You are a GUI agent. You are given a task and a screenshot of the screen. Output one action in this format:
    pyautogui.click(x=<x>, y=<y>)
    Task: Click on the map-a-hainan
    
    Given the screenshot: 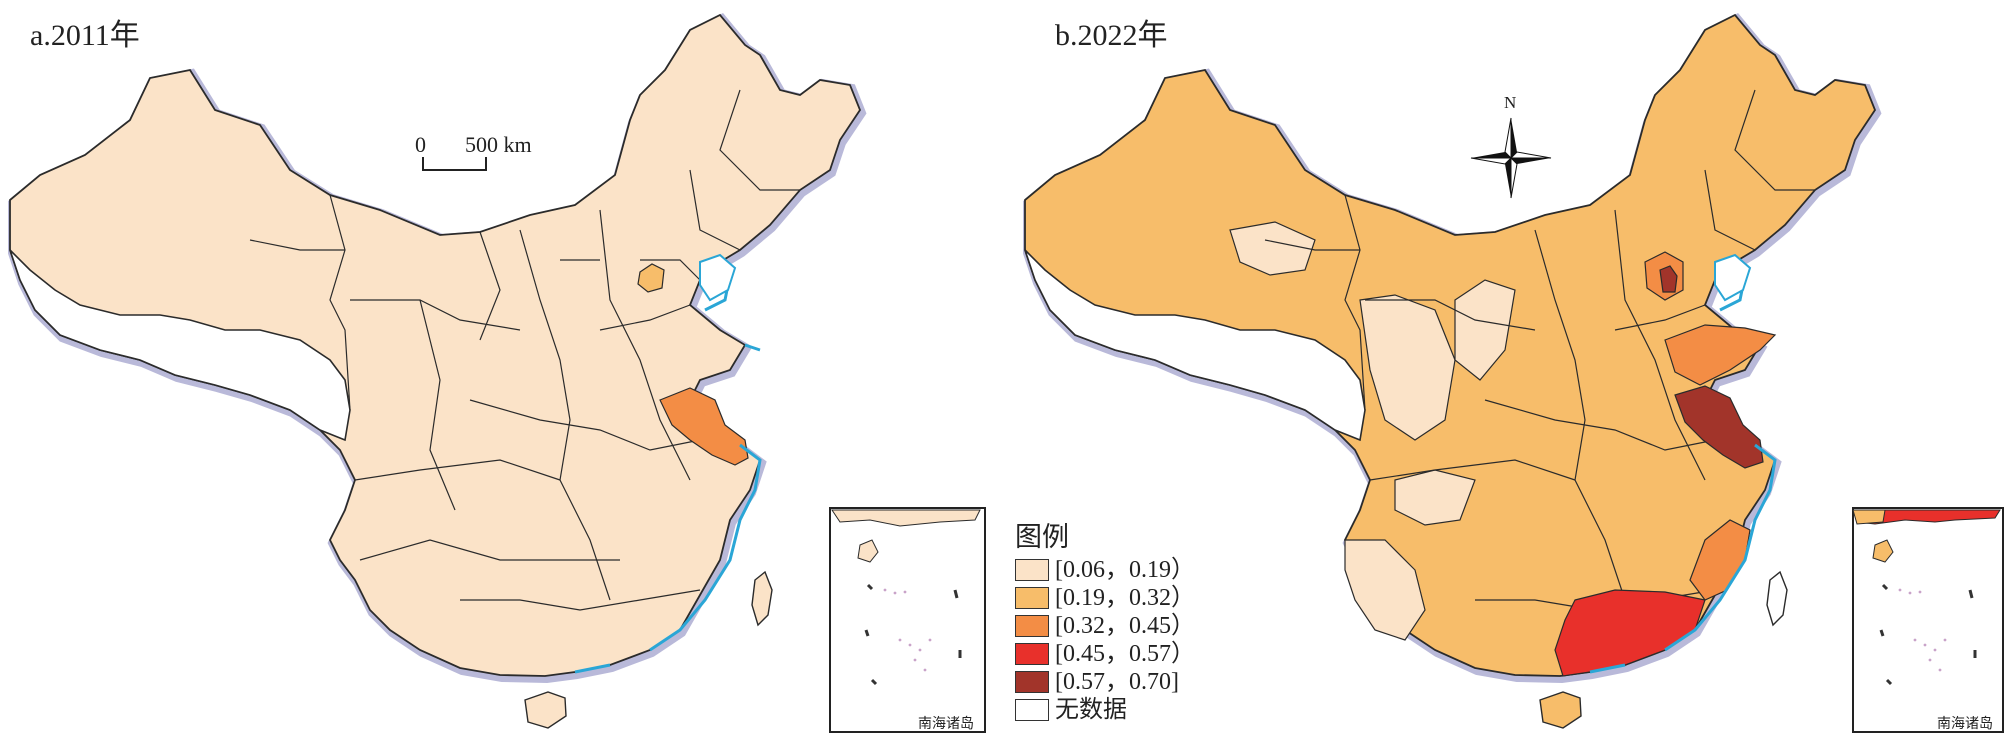 What is the action you would take?
    pyautogui.click(x=545, y=710)
    